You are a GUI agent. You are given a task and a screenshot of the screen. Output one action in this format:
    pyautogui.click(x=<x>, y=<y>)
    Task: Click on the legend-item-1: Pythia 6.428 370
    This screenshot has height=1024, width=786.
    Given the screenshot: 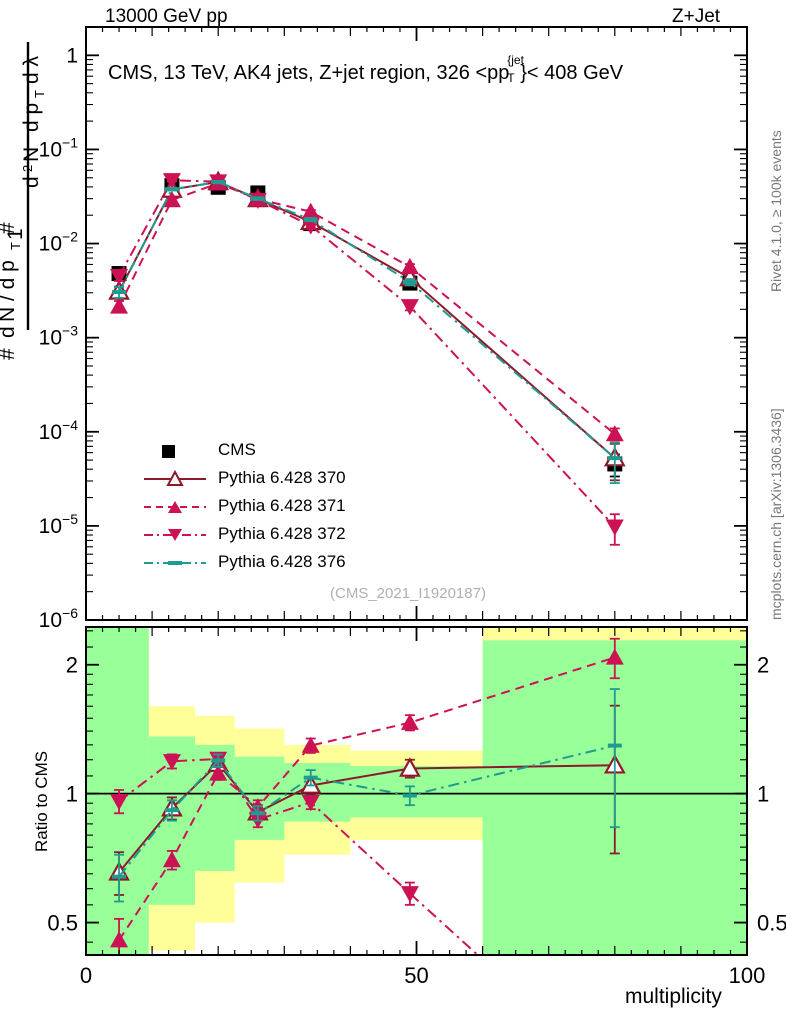 What is the action you would take?
    pyautogui.click(x=243, y=478)
    